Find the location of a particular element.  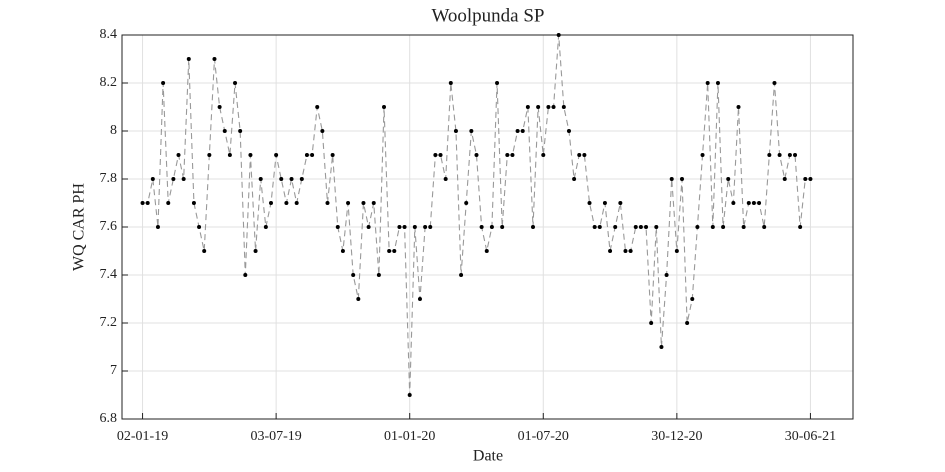

x-tick-label: 30-06-21 is located at coordinates (810, 436).